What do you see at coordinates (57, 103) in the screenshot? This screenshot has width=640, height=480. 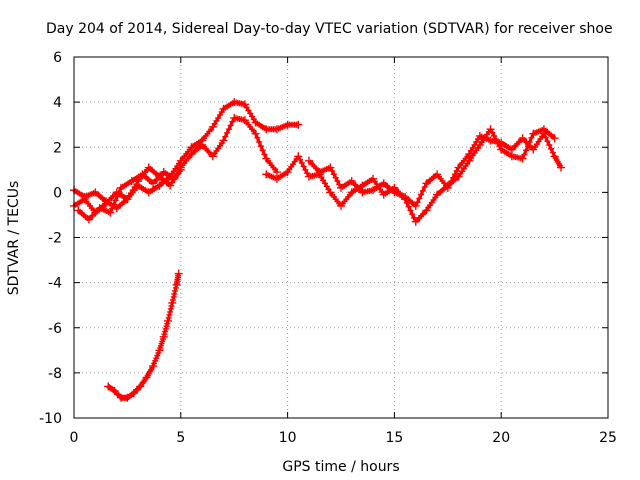 I see `y-tick-label: 4` at bounding box center [57, 103].